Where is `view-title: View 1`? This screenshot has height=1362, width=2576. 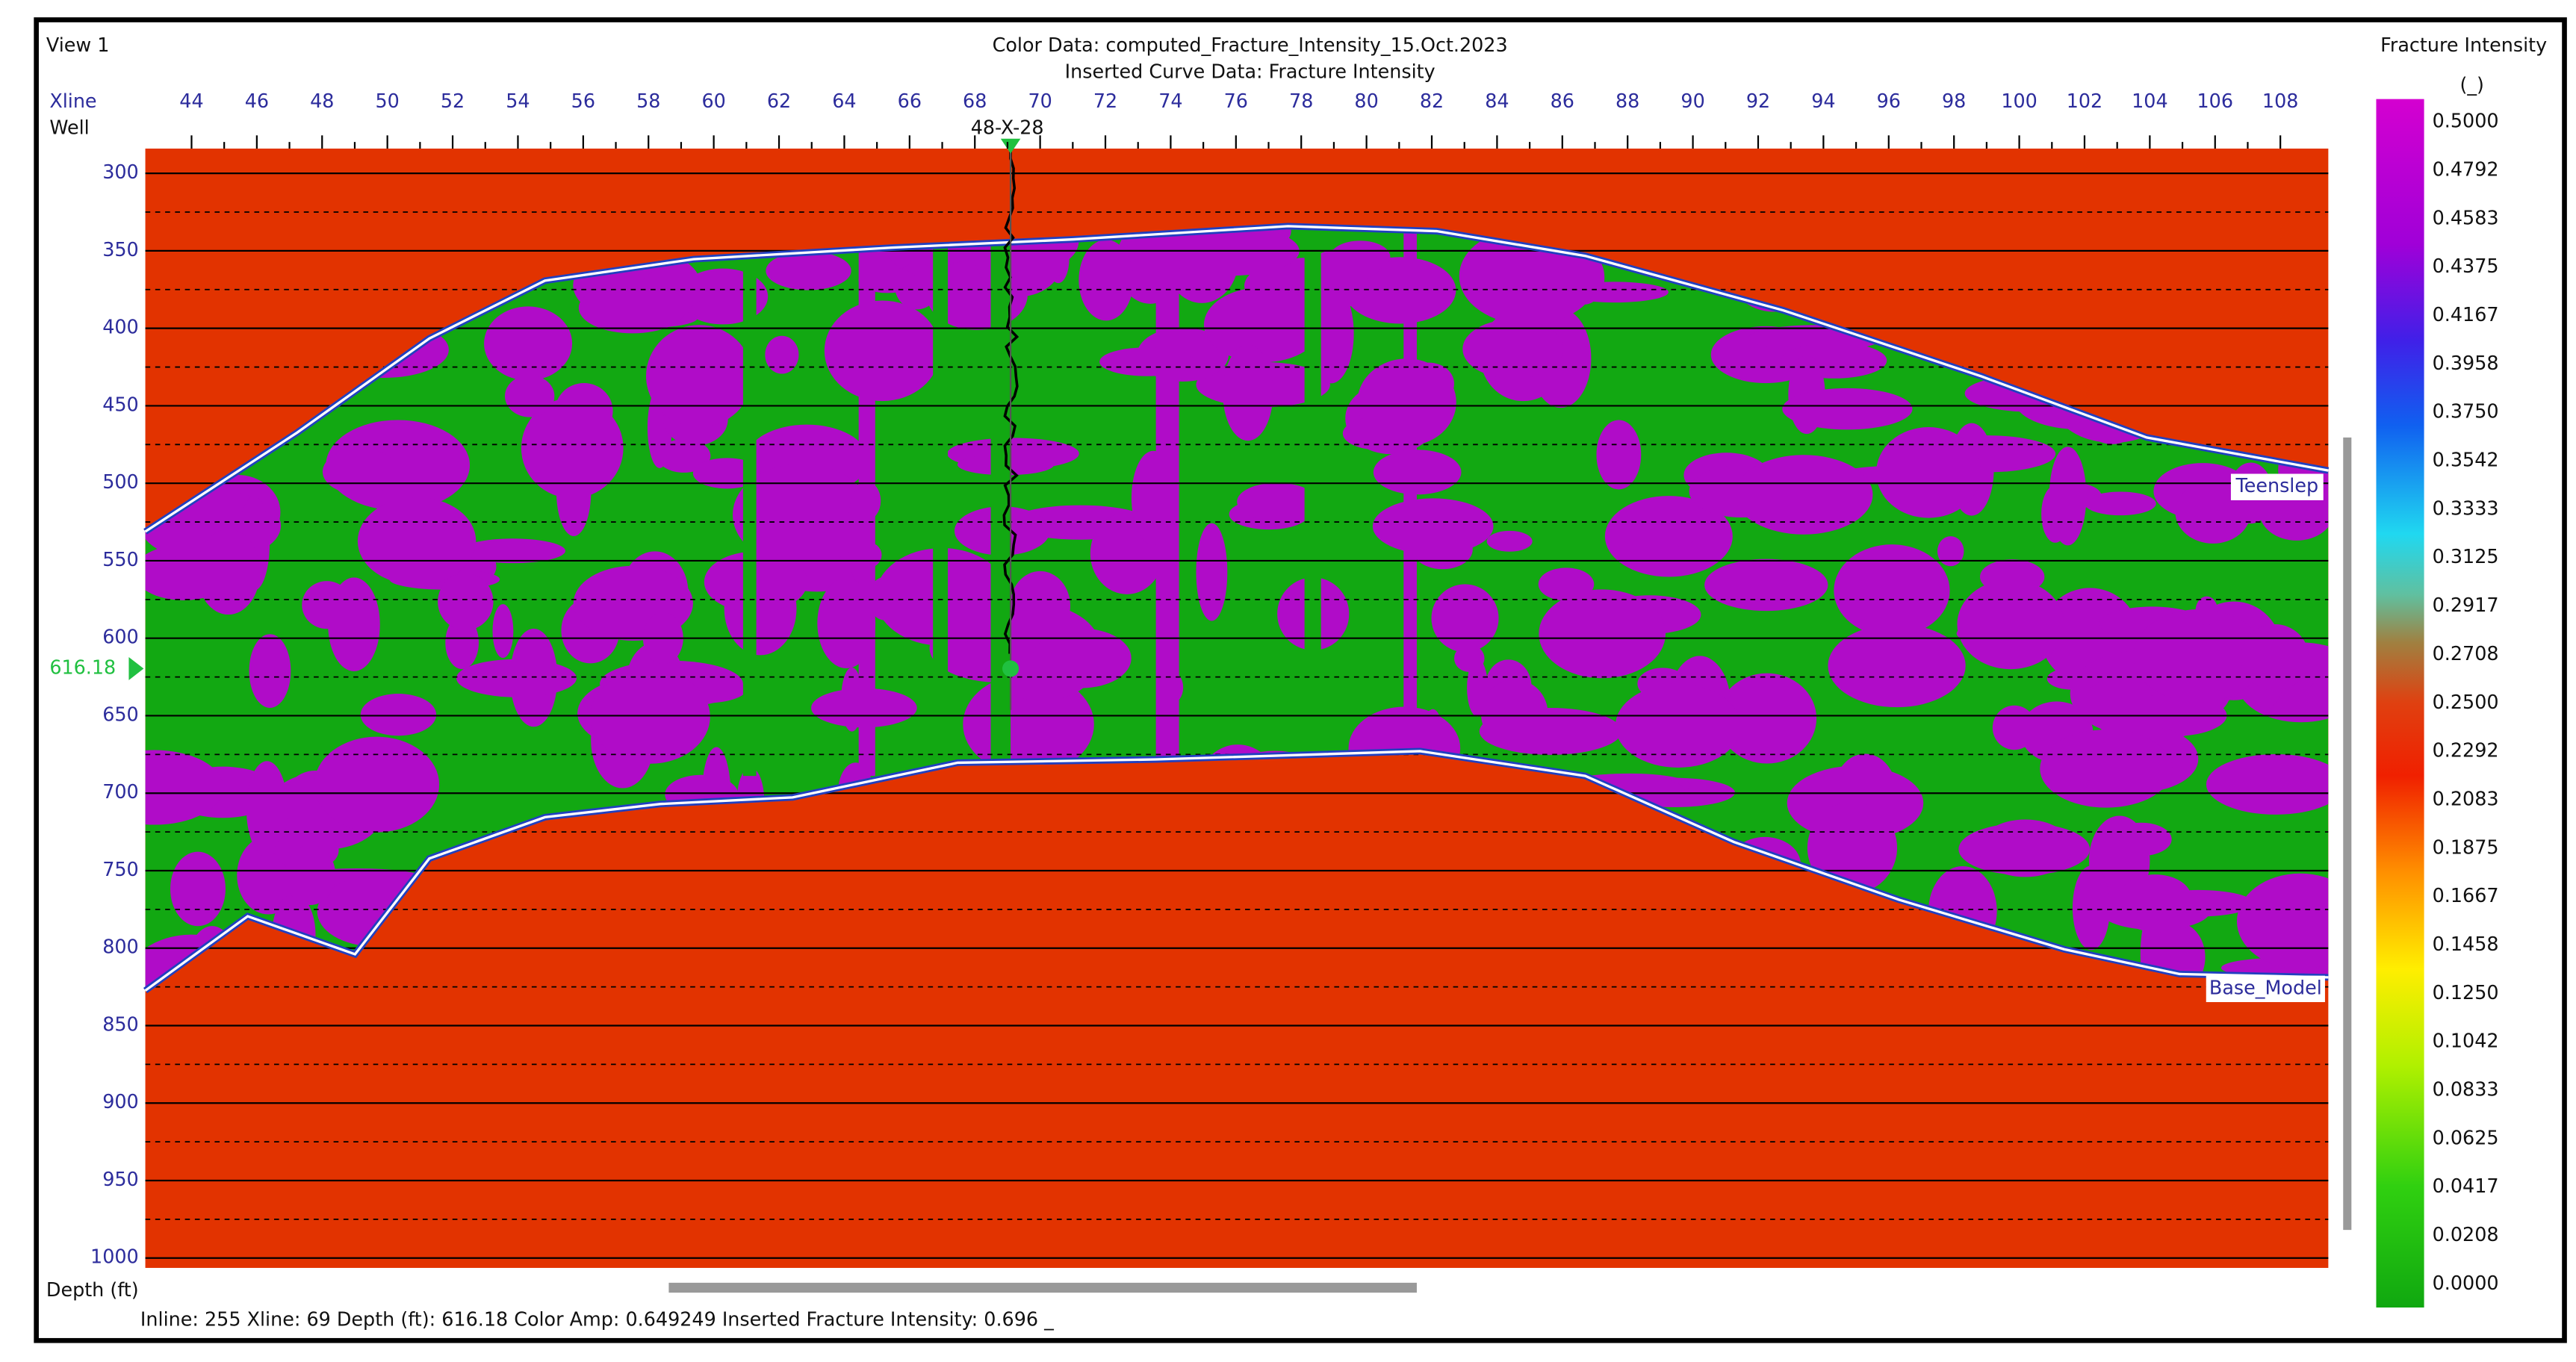 view-title: View 1 is located at coordinates (78, 45).